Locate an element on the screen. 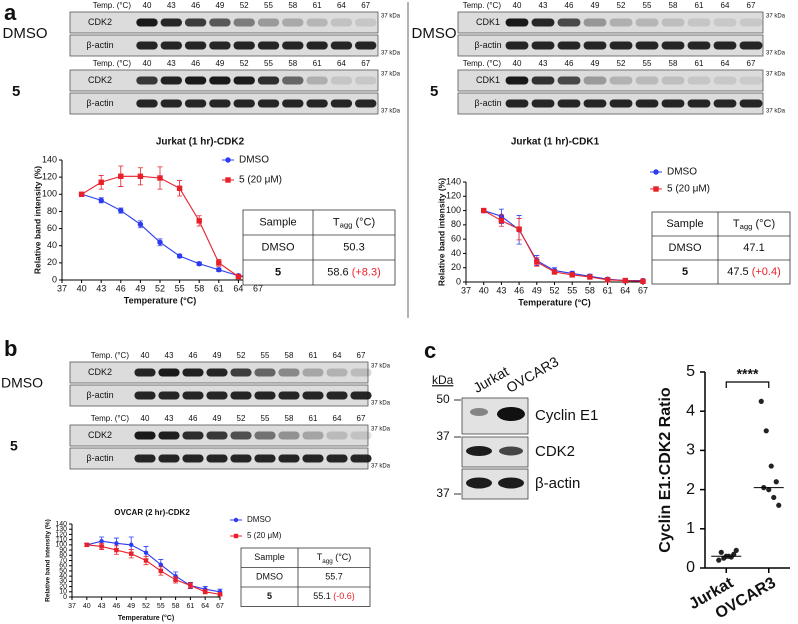 This screenshot has width=798, height=624. x-tick-label: 64 is located at coordinates (625, 290).